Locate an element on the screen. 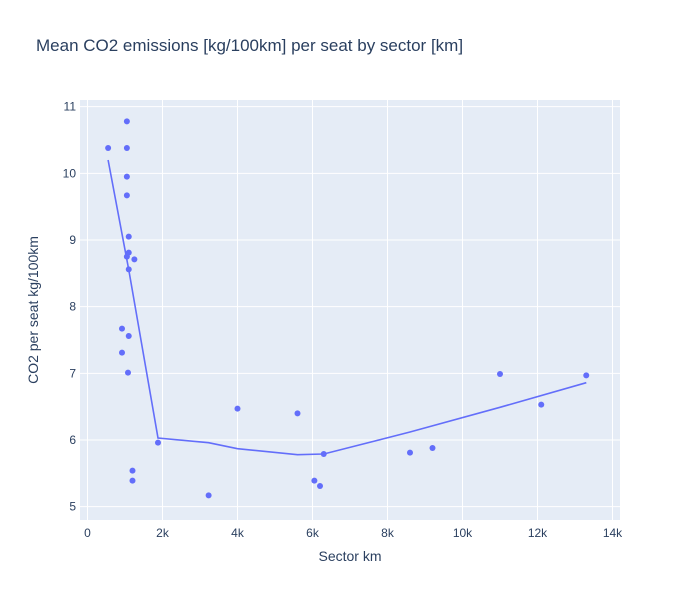 The width and height of the screenshot is (700, 605). y-tick-label: 6 is located at coordinates (72, 440).